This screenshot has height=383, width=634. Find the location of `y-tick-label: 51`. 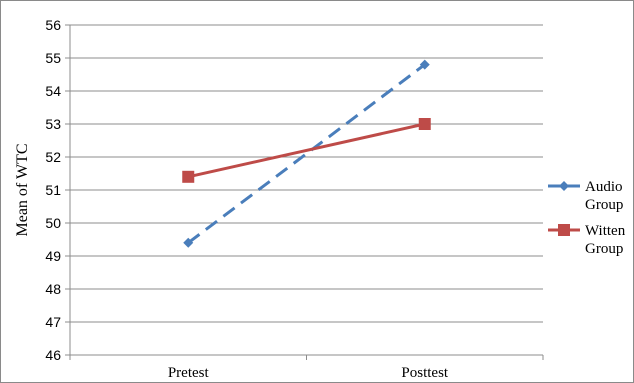

y-tick-label: 51 is located at coordinates (53, 190).